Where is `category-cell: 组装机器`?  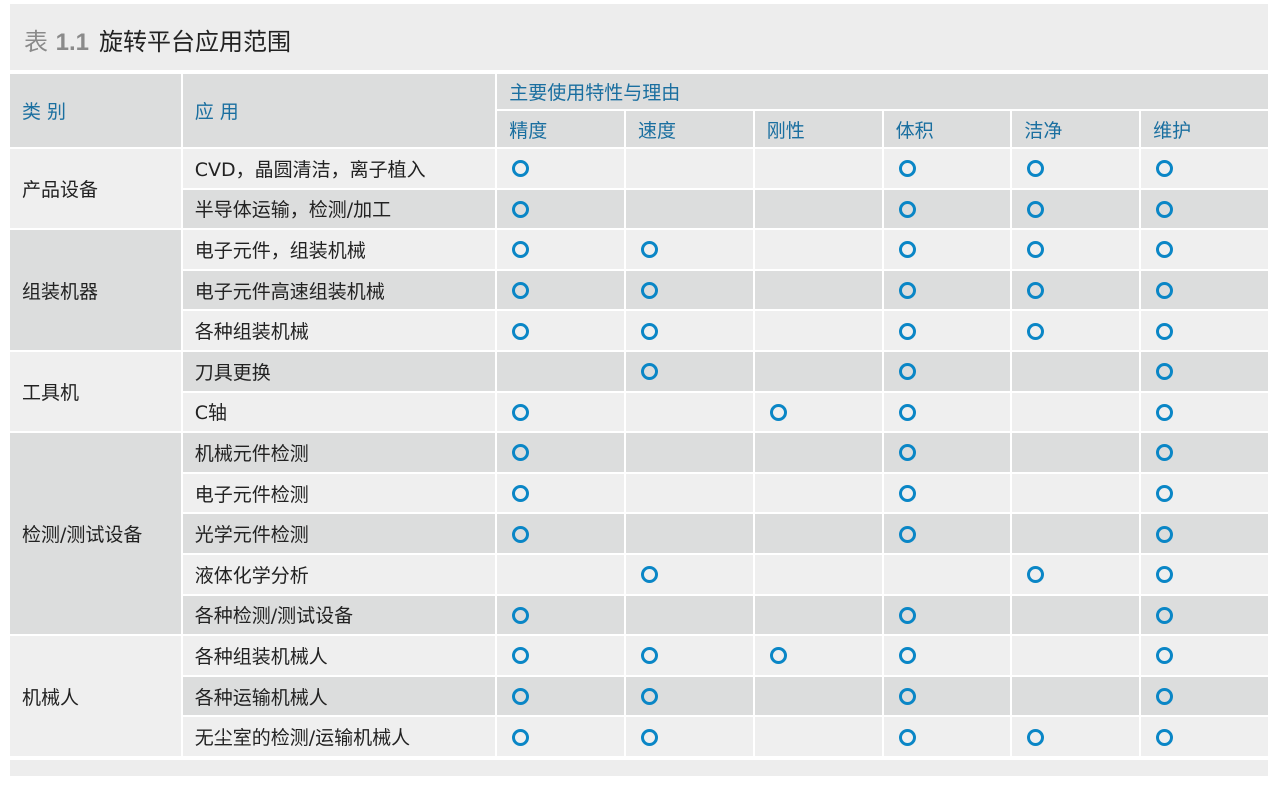
category-cell: 组装机器 is located at coordinates (95, 290).